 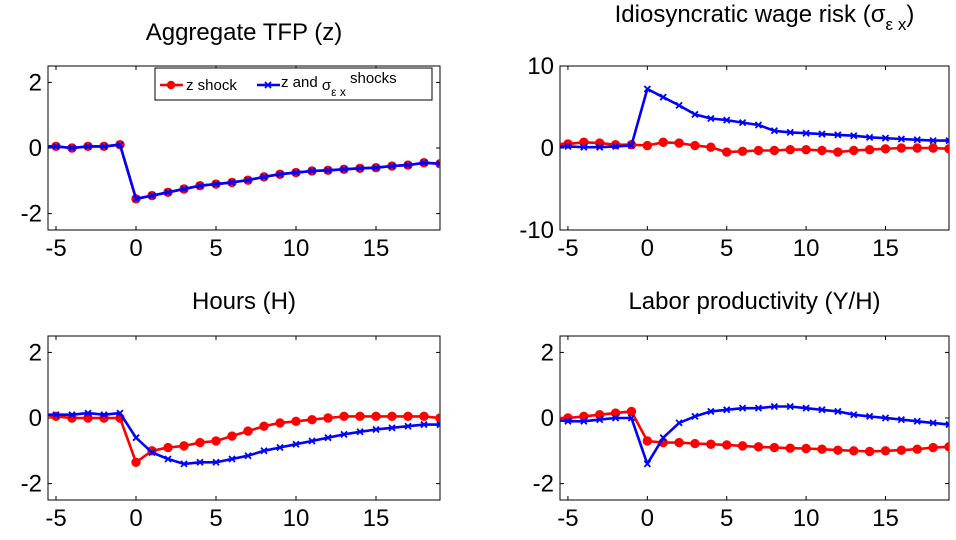 I want to click on legend-label-tail: shocks, so click(x=371, y=78).